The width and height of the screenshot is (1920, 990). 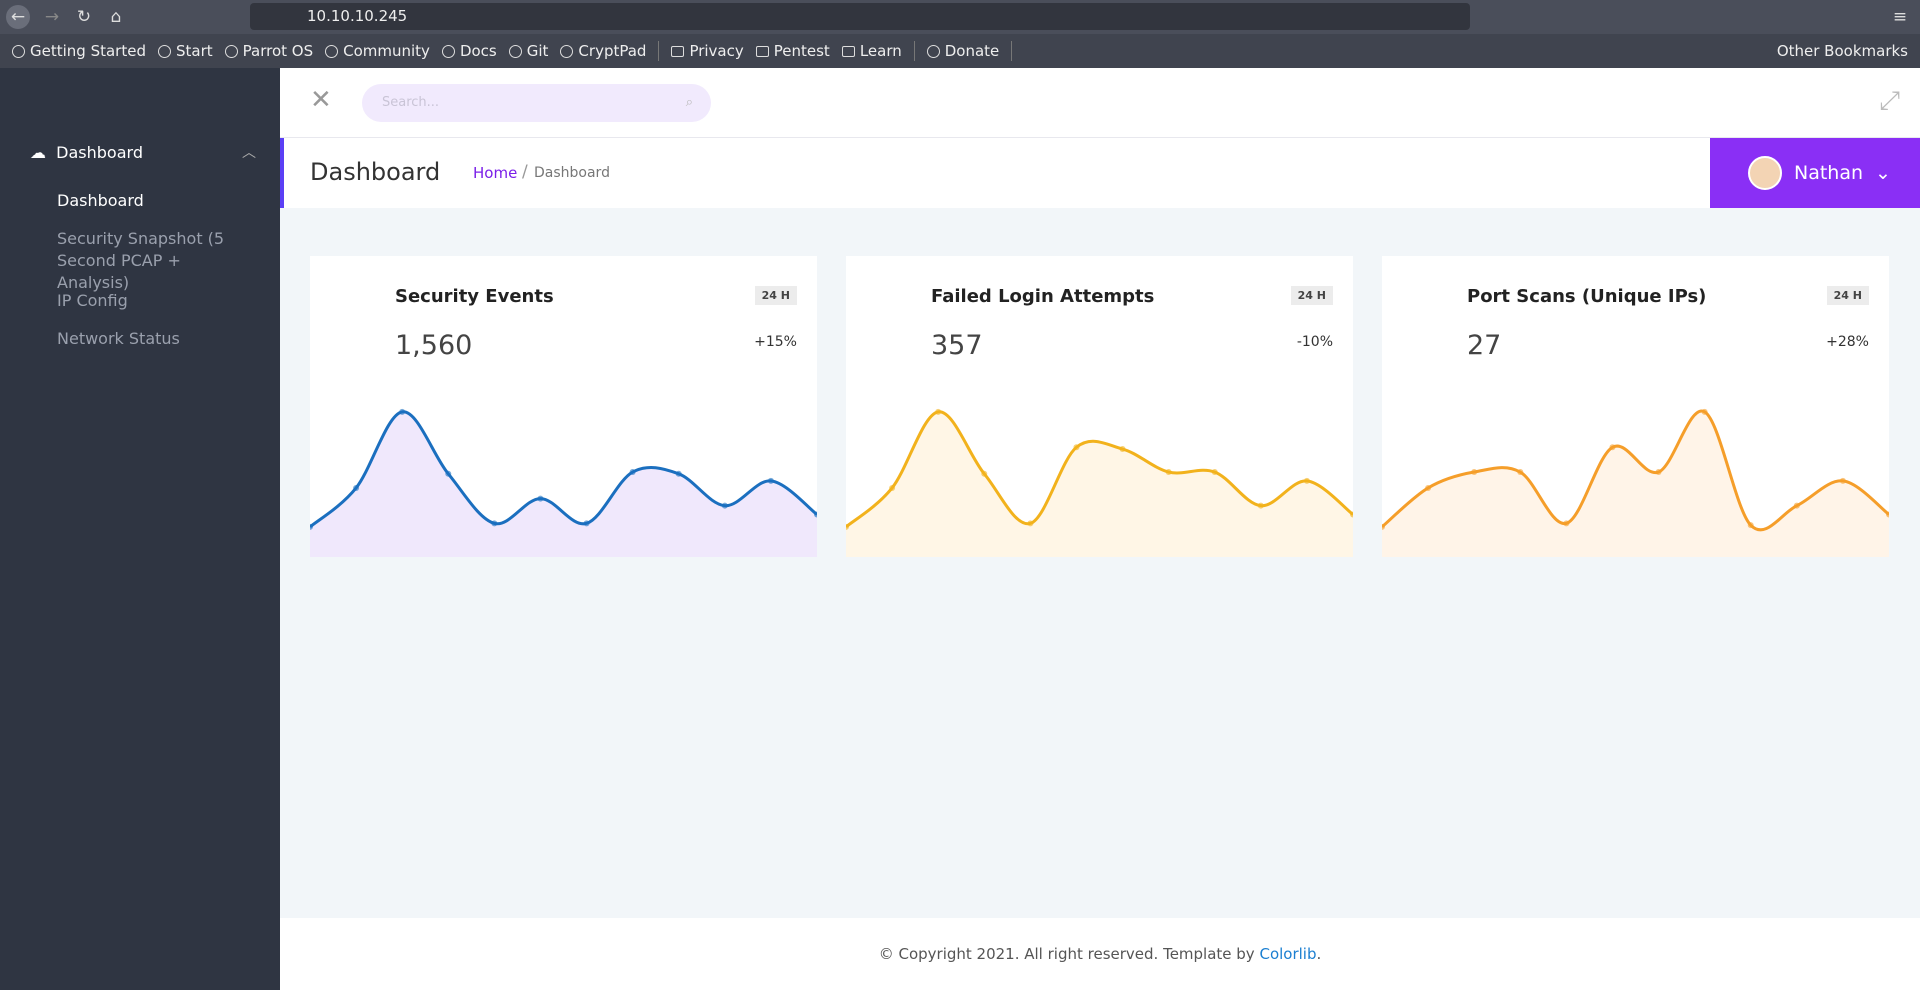 I want to click on close-icon: ✕, so click(x=321, y=100).